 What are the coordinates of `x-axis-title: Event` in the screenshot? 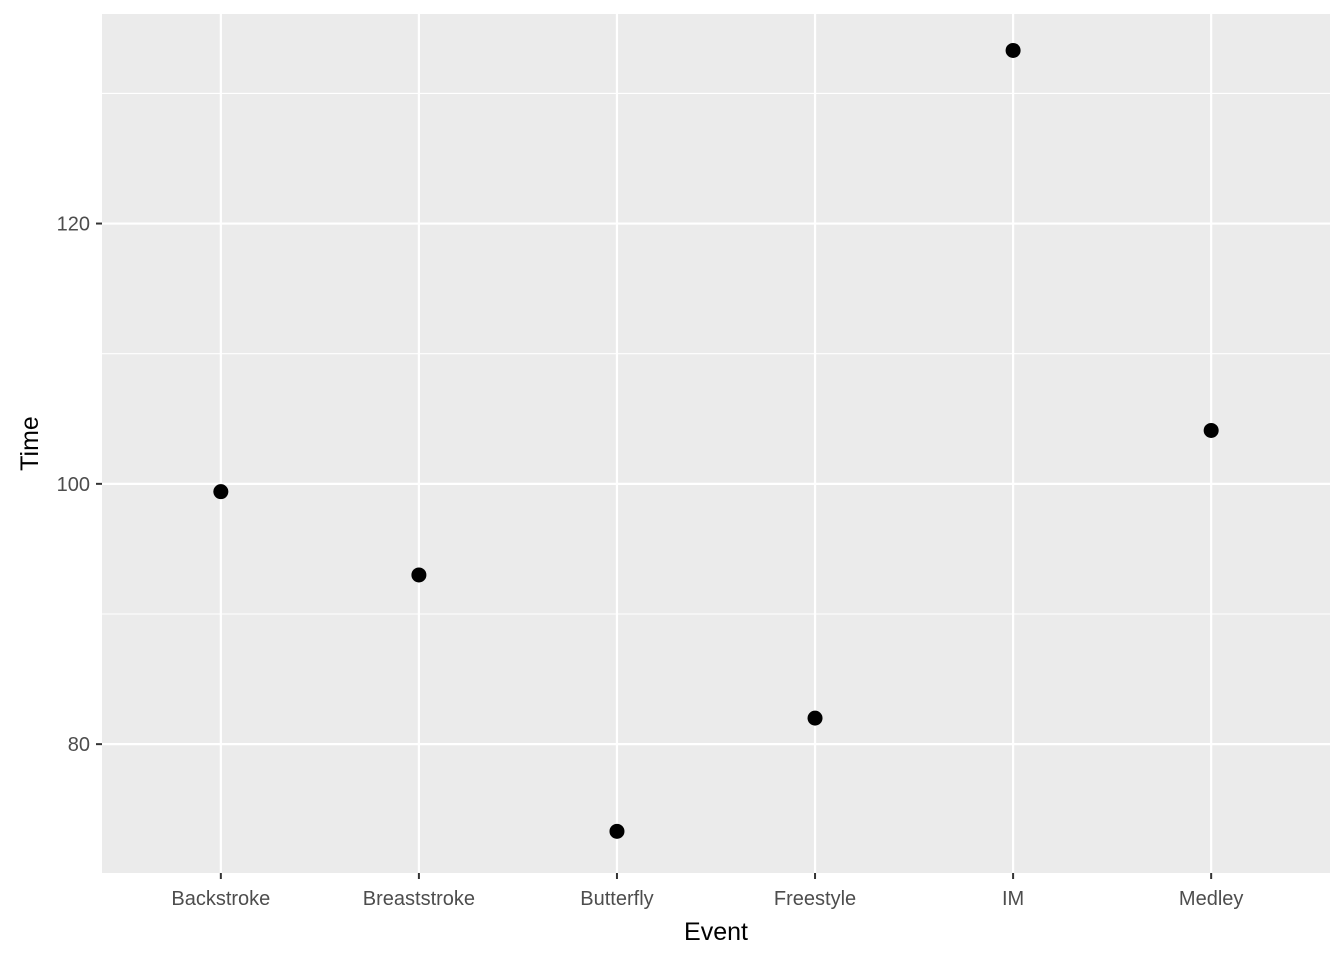 It's located at (716, 932).